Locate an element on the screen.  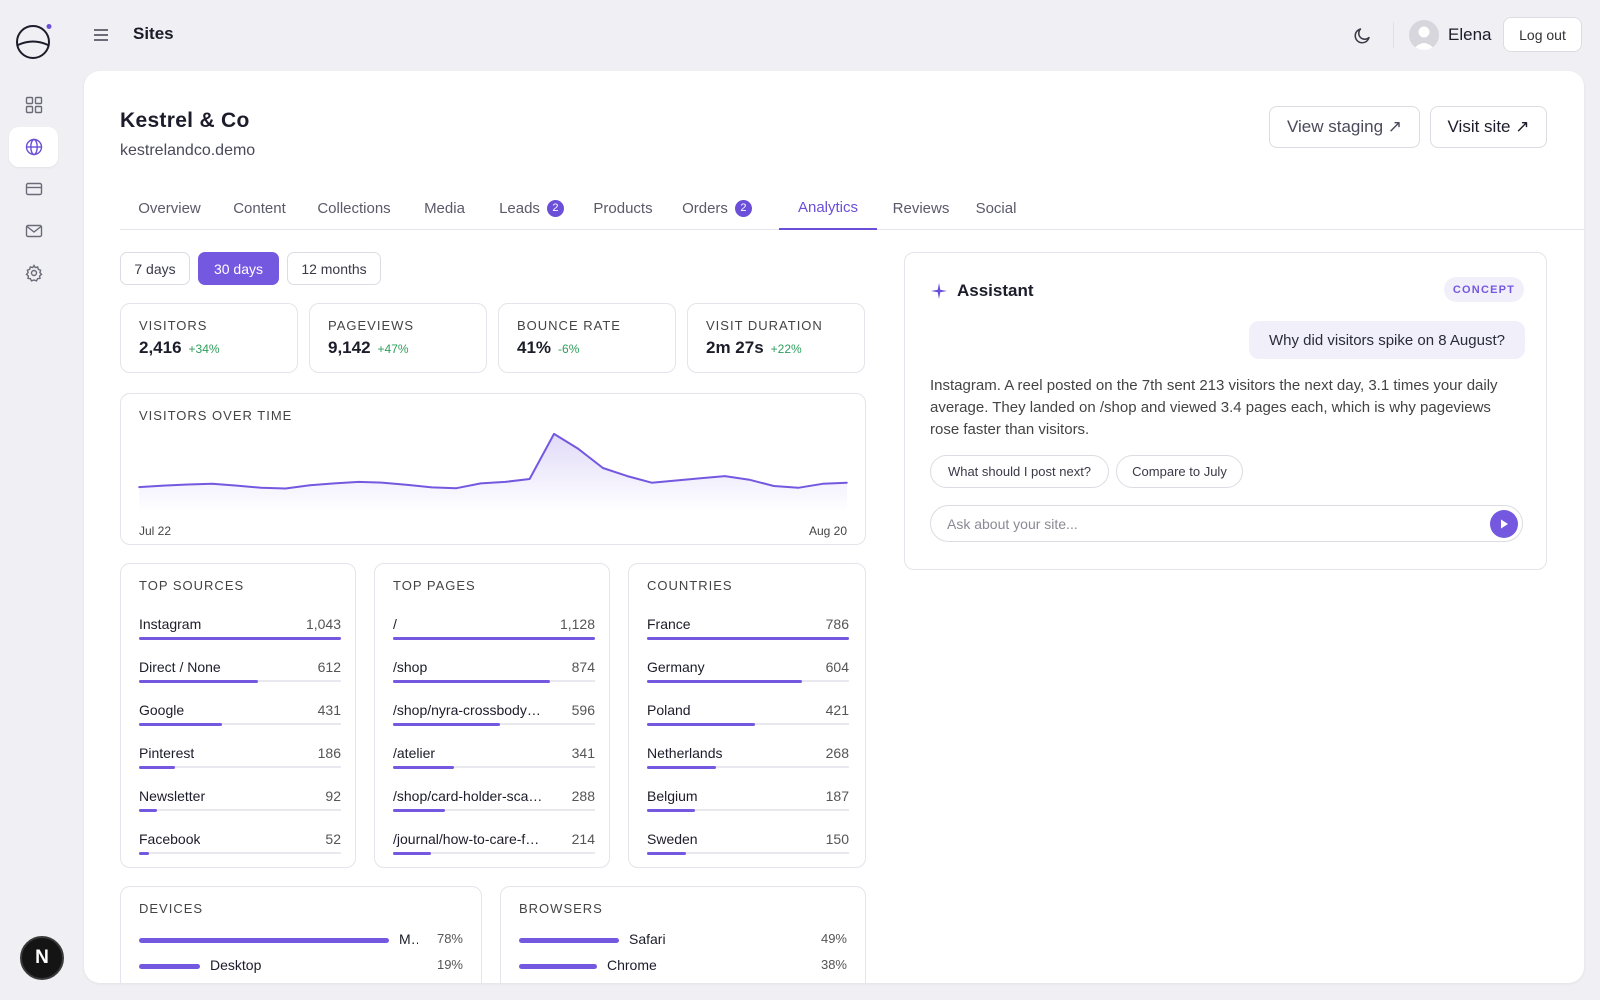
globe-icon is located at coordinates (33, 147).